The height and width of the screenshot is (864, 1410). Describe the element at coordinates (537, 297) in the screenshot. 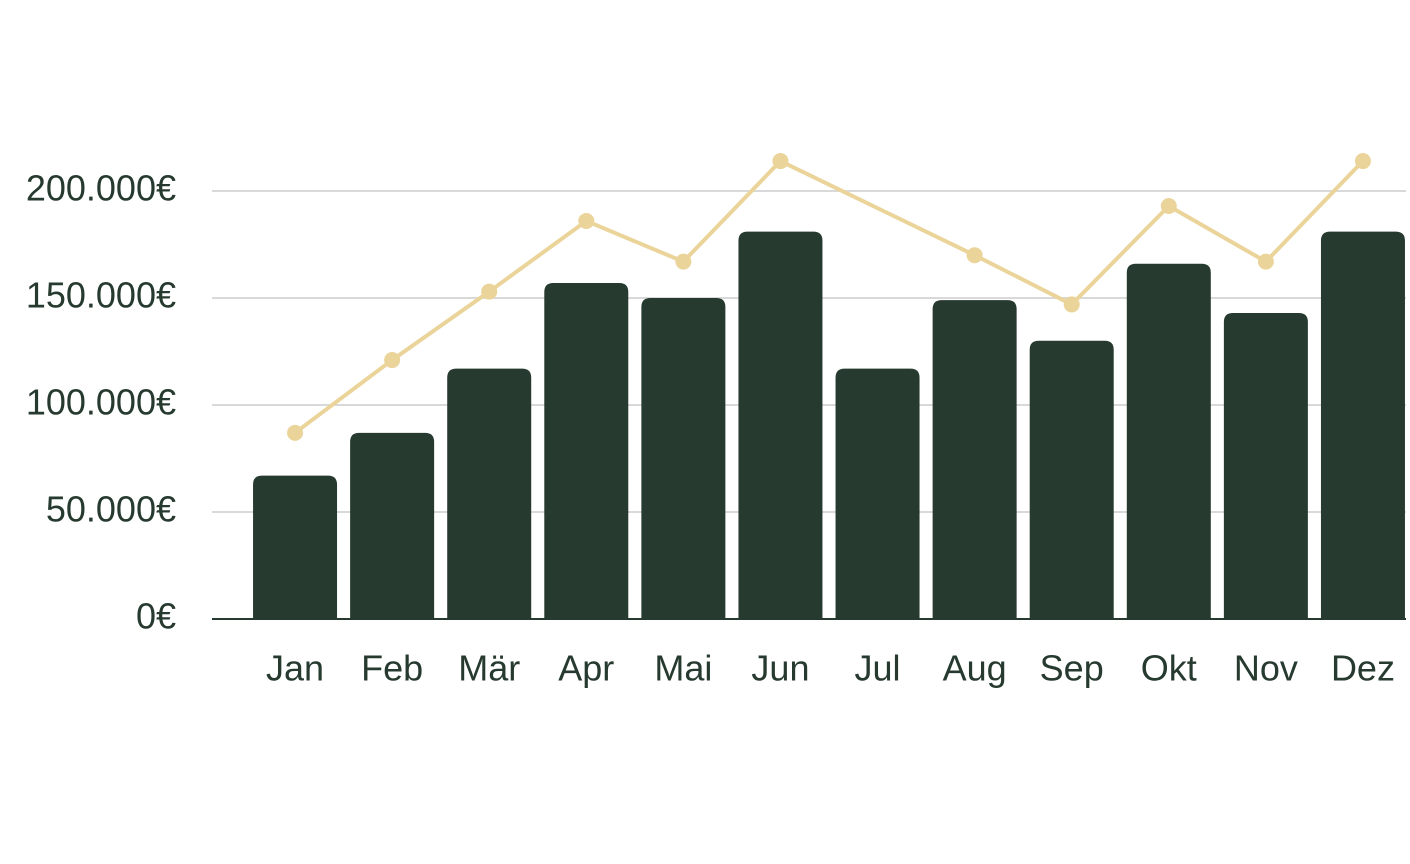

I see `line` at that location.